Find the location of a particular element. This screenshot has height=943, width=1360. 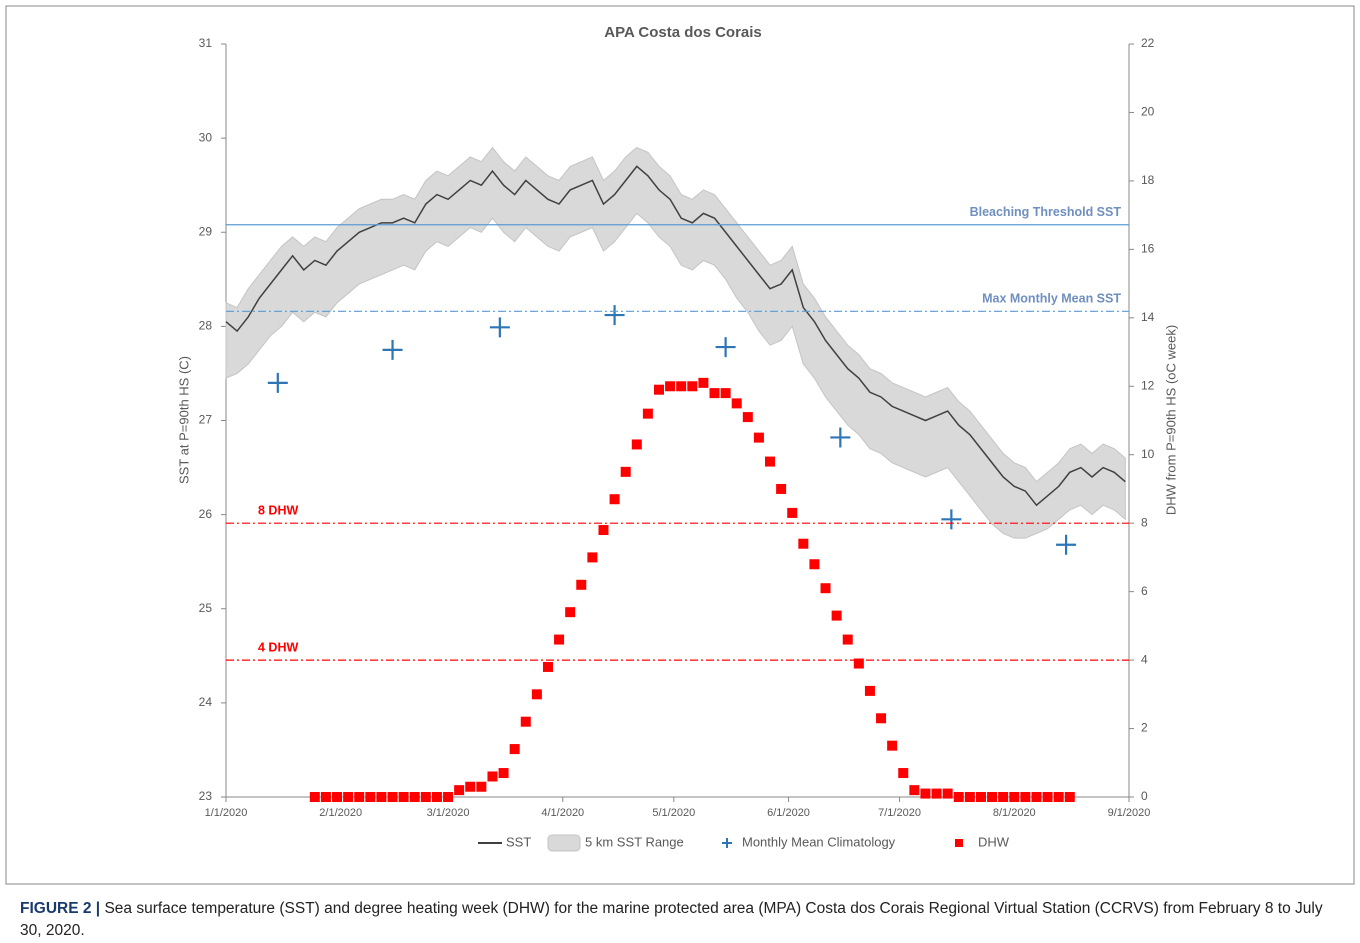

x-tick-label: 6/1/2020 is located at coordinates (788, 813).